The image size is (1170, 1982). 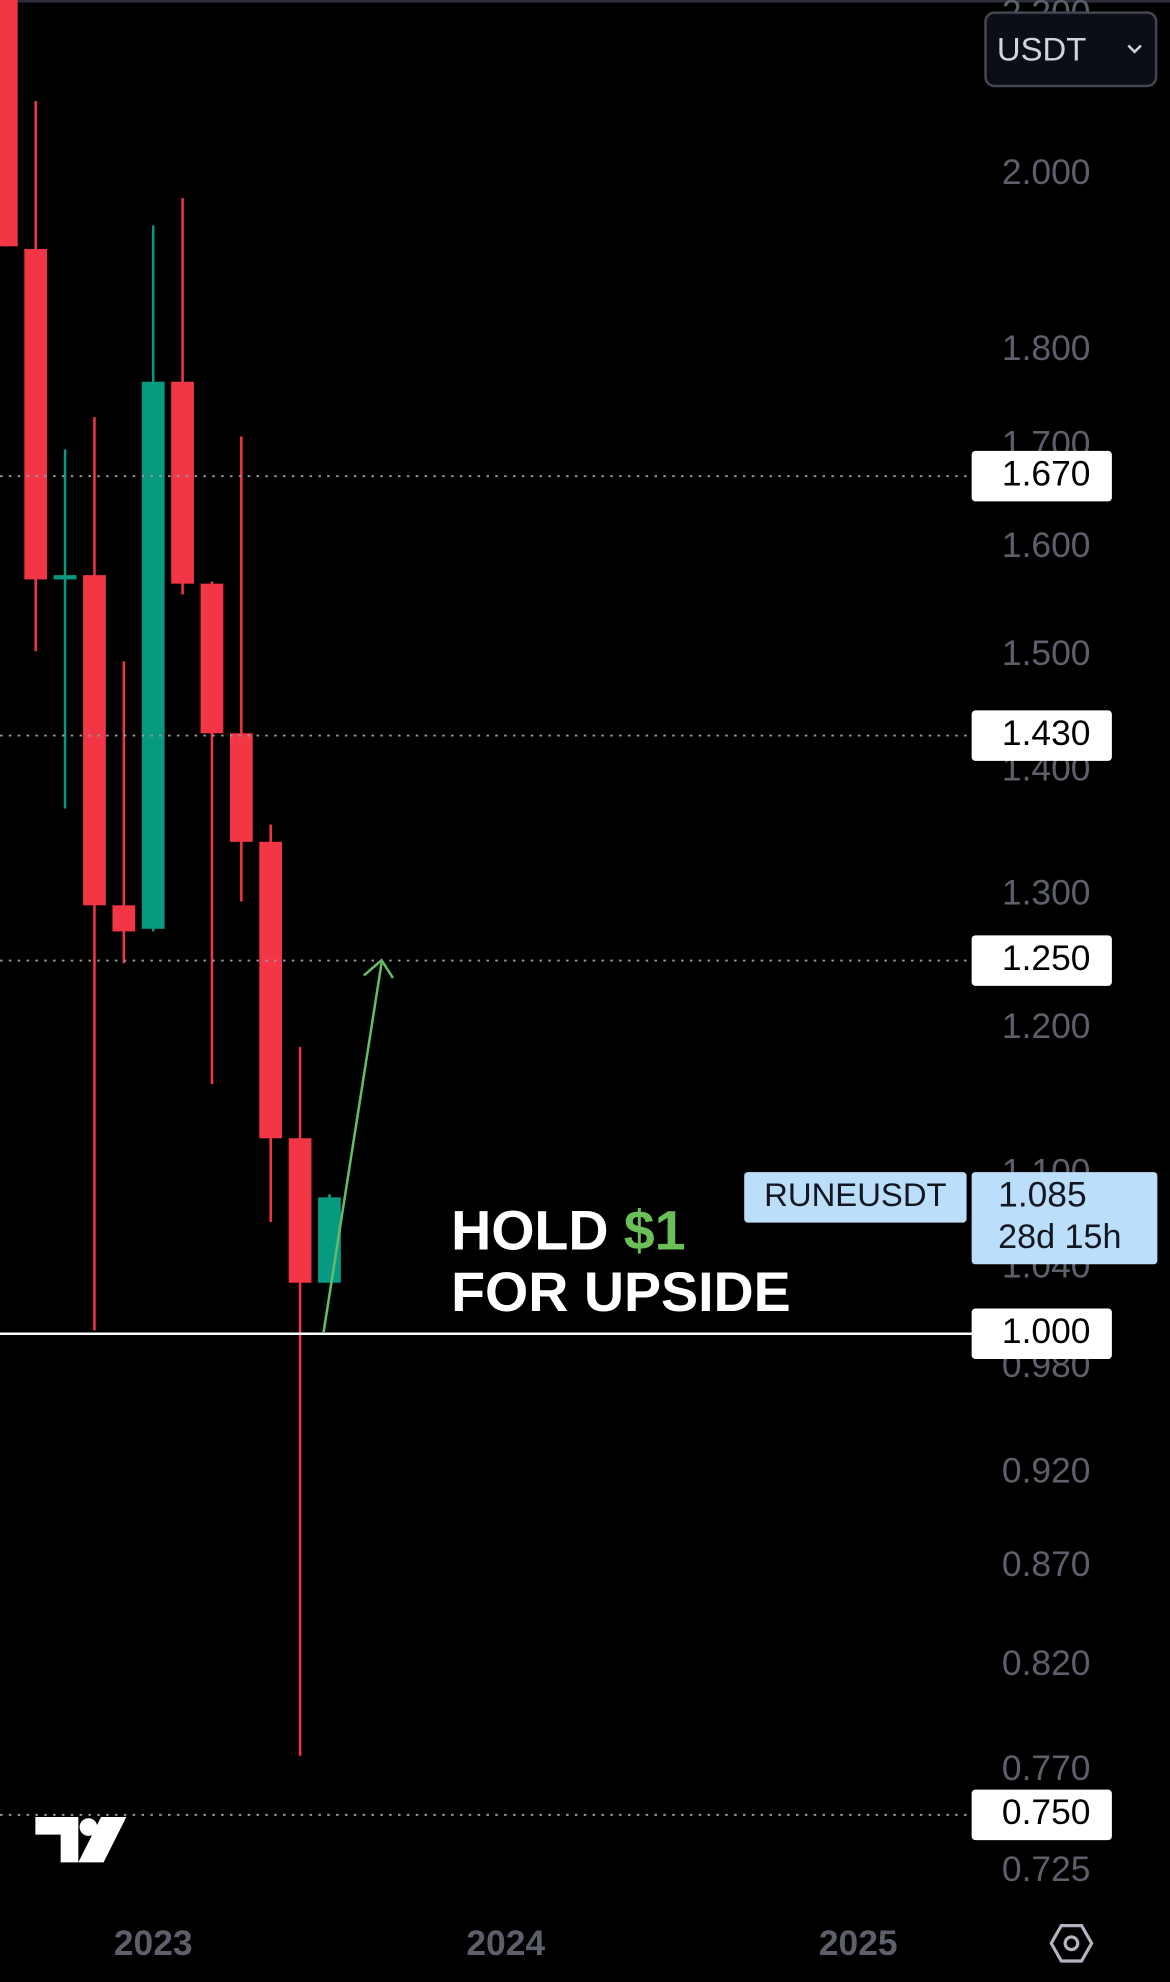 I want to click on x-tick-label: 2025, so click(x=858, y=1943).